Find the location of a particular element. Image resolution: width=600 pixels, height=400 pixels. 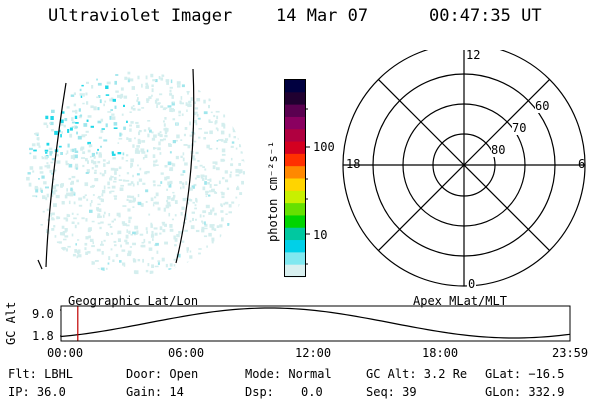

colorbar-tick-label-10: 10 is located at coordinates (320, 235).